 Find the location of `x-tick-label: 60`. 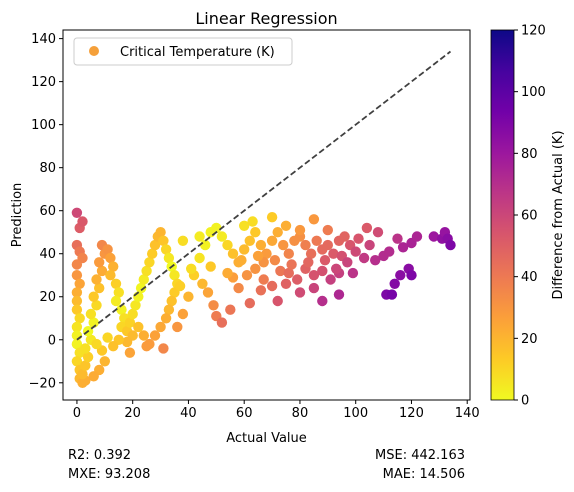

x-tick-label: 60 is located at coordinates (244, 413).